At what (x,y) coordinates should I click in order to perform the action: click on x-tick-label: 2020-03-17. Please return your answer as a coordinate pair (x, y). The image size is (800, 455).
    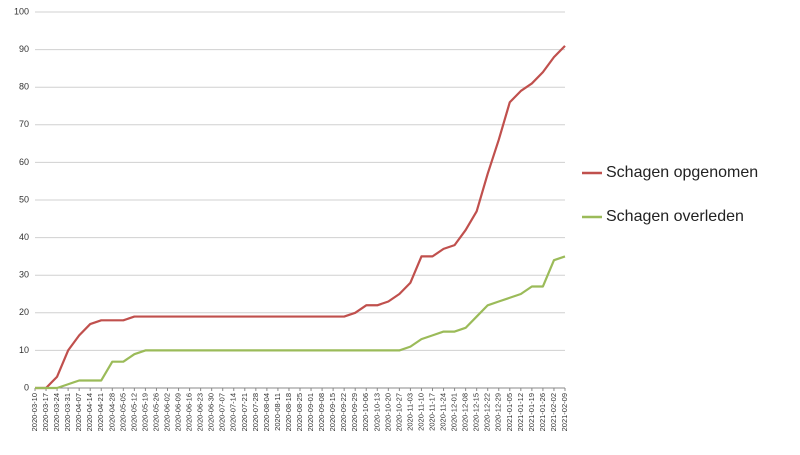
    Looking at the image, I should click on (45, 412).